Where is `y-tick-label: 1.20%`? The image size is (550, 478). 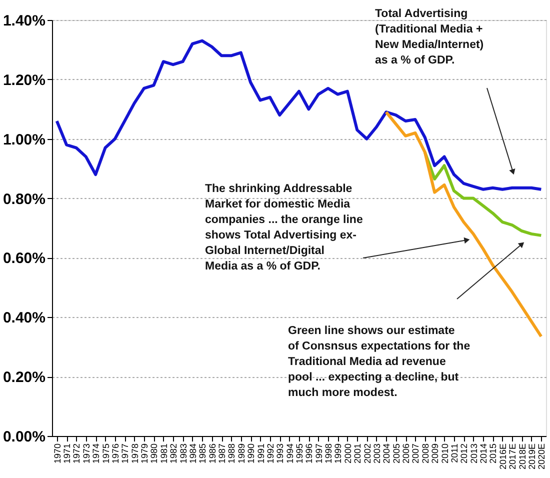 y-tick-label: 1.20% is located at coordinates (24, 80).